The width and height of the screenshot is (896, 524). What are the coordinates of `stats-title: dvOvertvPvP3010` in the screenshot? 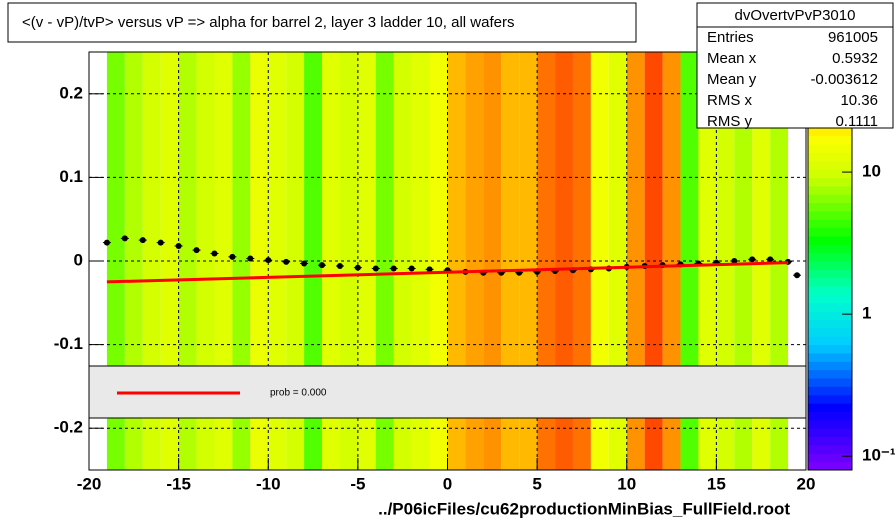 It's located at (795, 15).